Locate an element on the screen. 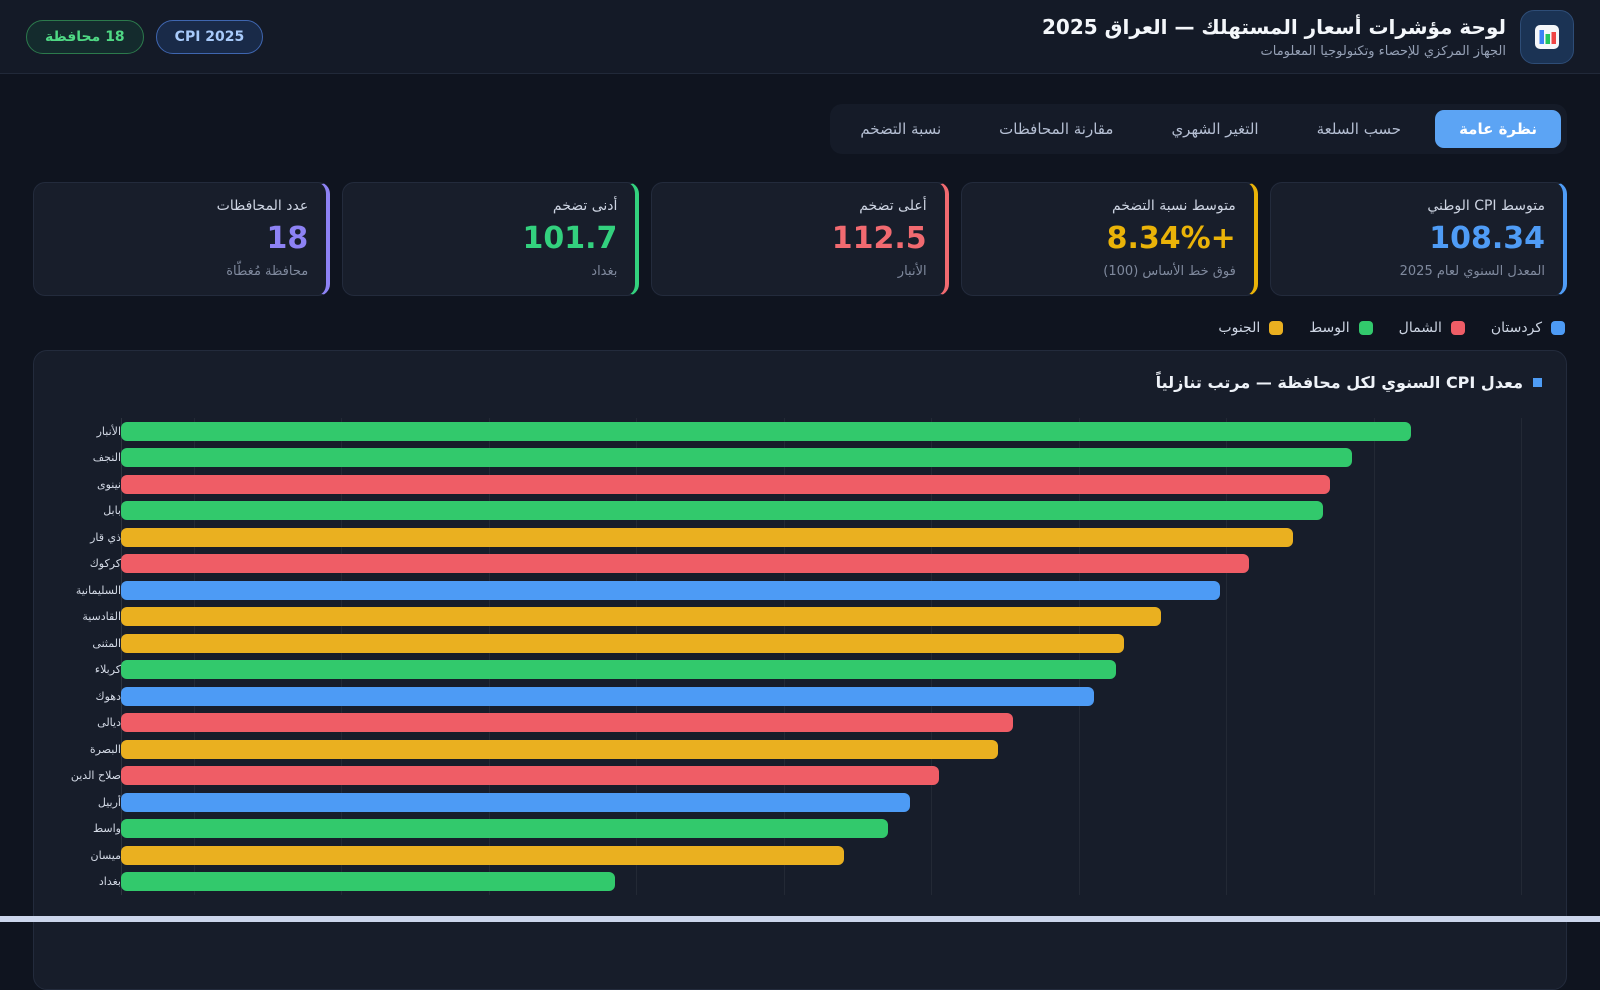 The image size is (1600, 990). chart-bar-row: بابل is located at coordinates (800, 511).